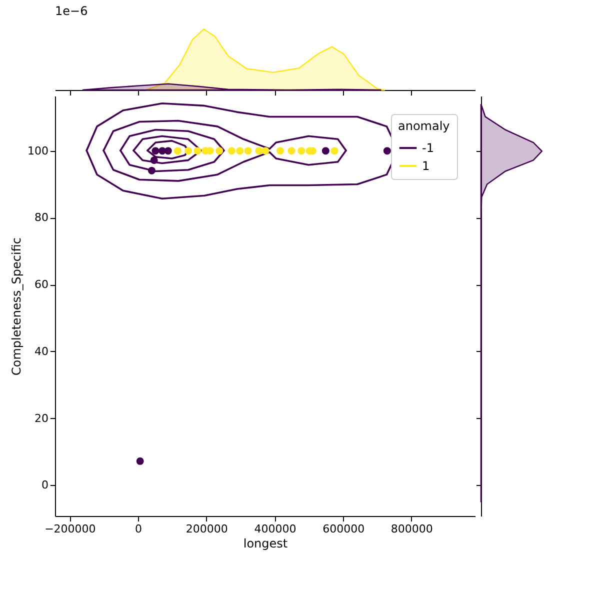 The width and height of the screenshot is (600, 600). Describe the element at coordinates (207, 529) in the screenshot. I see `x-tick-label: 200000` at that location.